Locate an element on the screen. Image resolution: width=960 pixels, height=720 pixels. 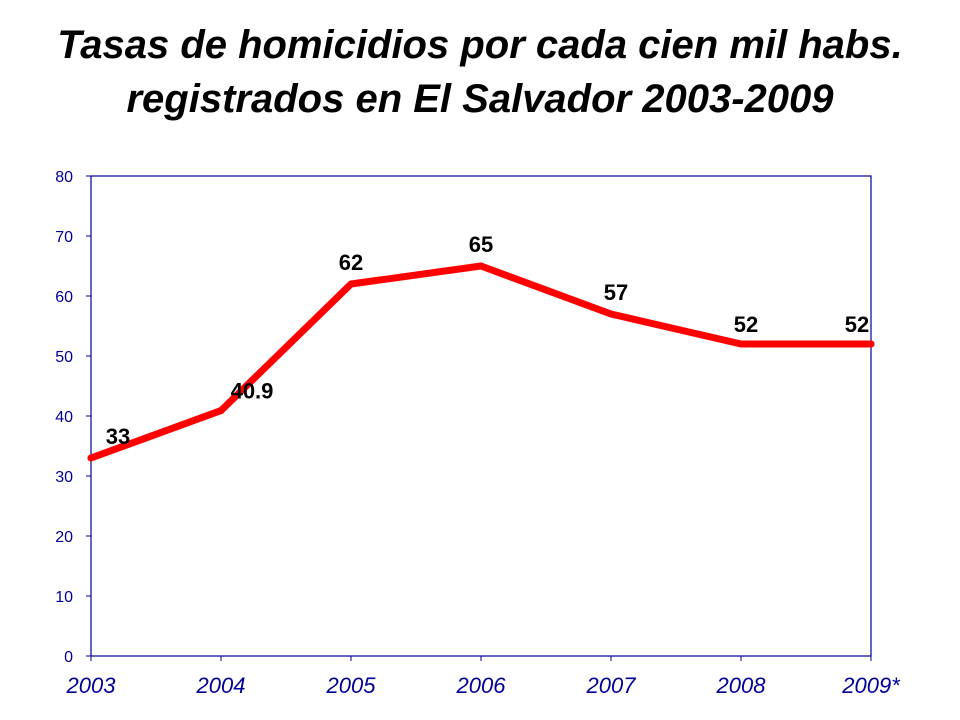
y-tick-label: 50 is located at coordinates (64, 357).